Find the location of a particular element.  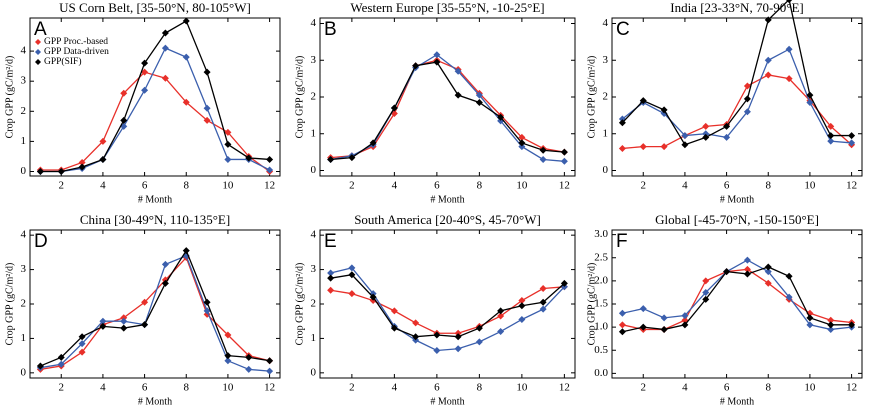

y-axis-label: Crop GPP (gC/m²/d) is located at coordinates (9, 304).